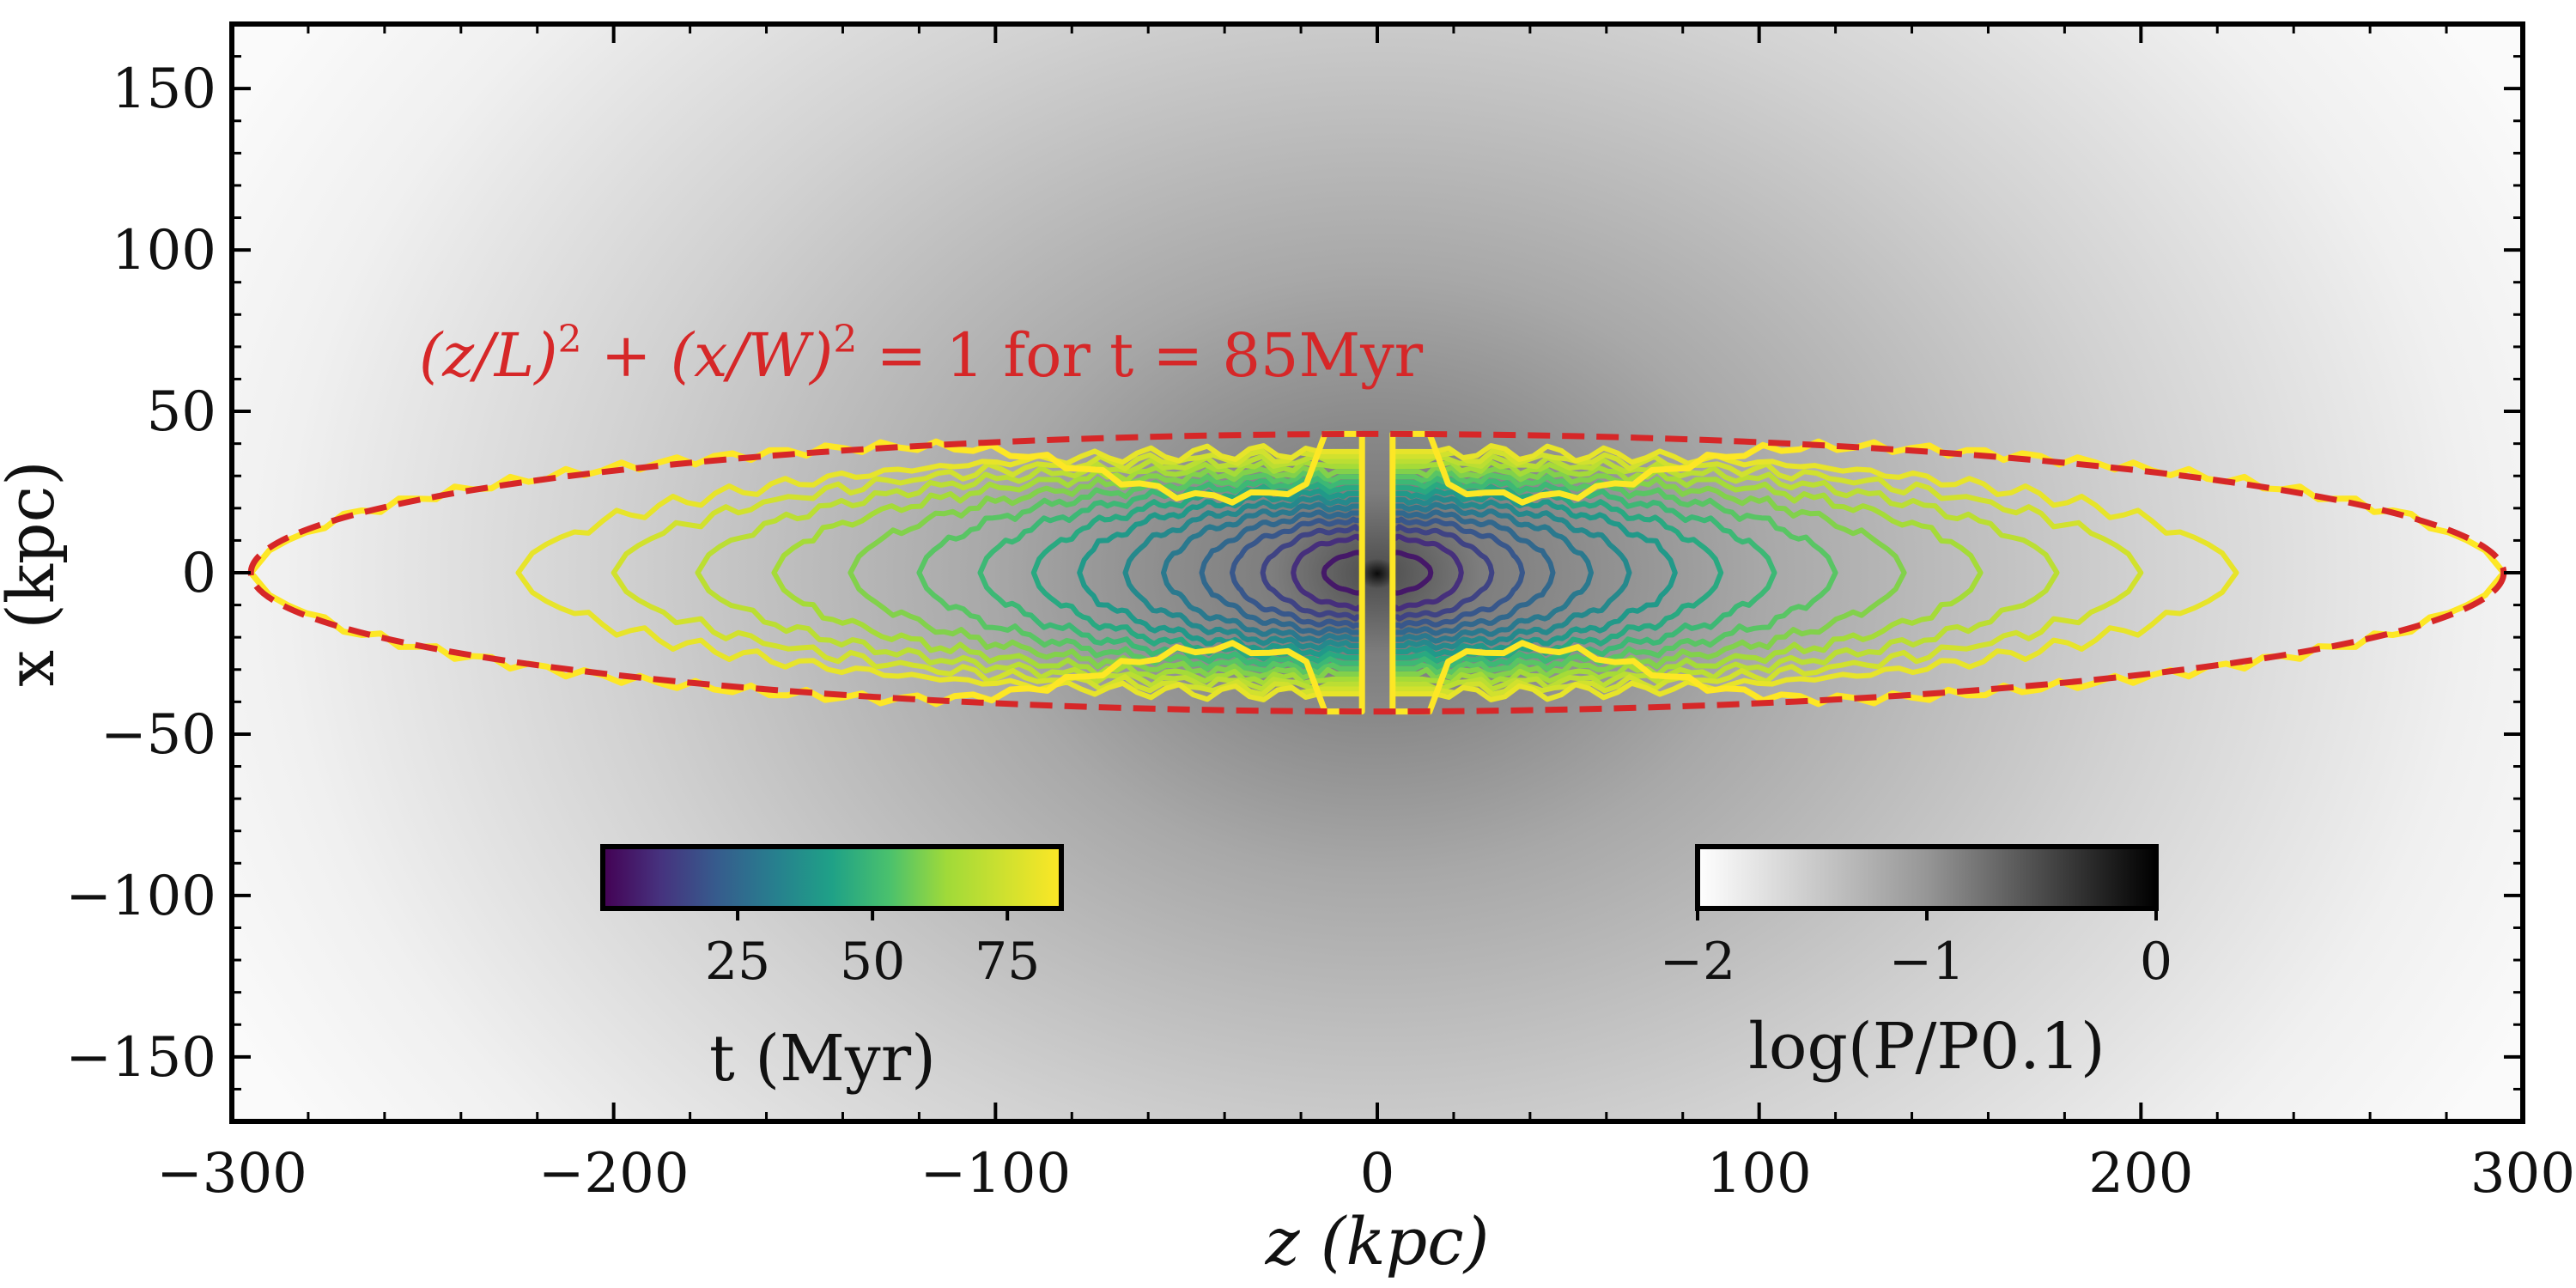 The image size is (2576, 1288). I want to click on annotation-plus: + (x/W), so click(708, 355).